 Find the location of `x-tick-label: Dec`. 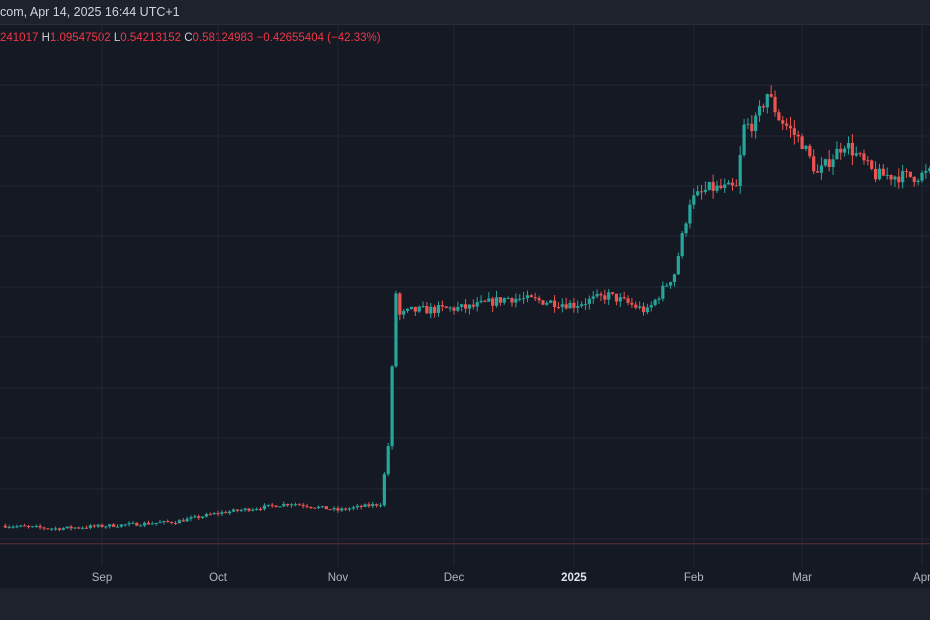

x-tick-label: Dec is located at coordinates (454, 578).